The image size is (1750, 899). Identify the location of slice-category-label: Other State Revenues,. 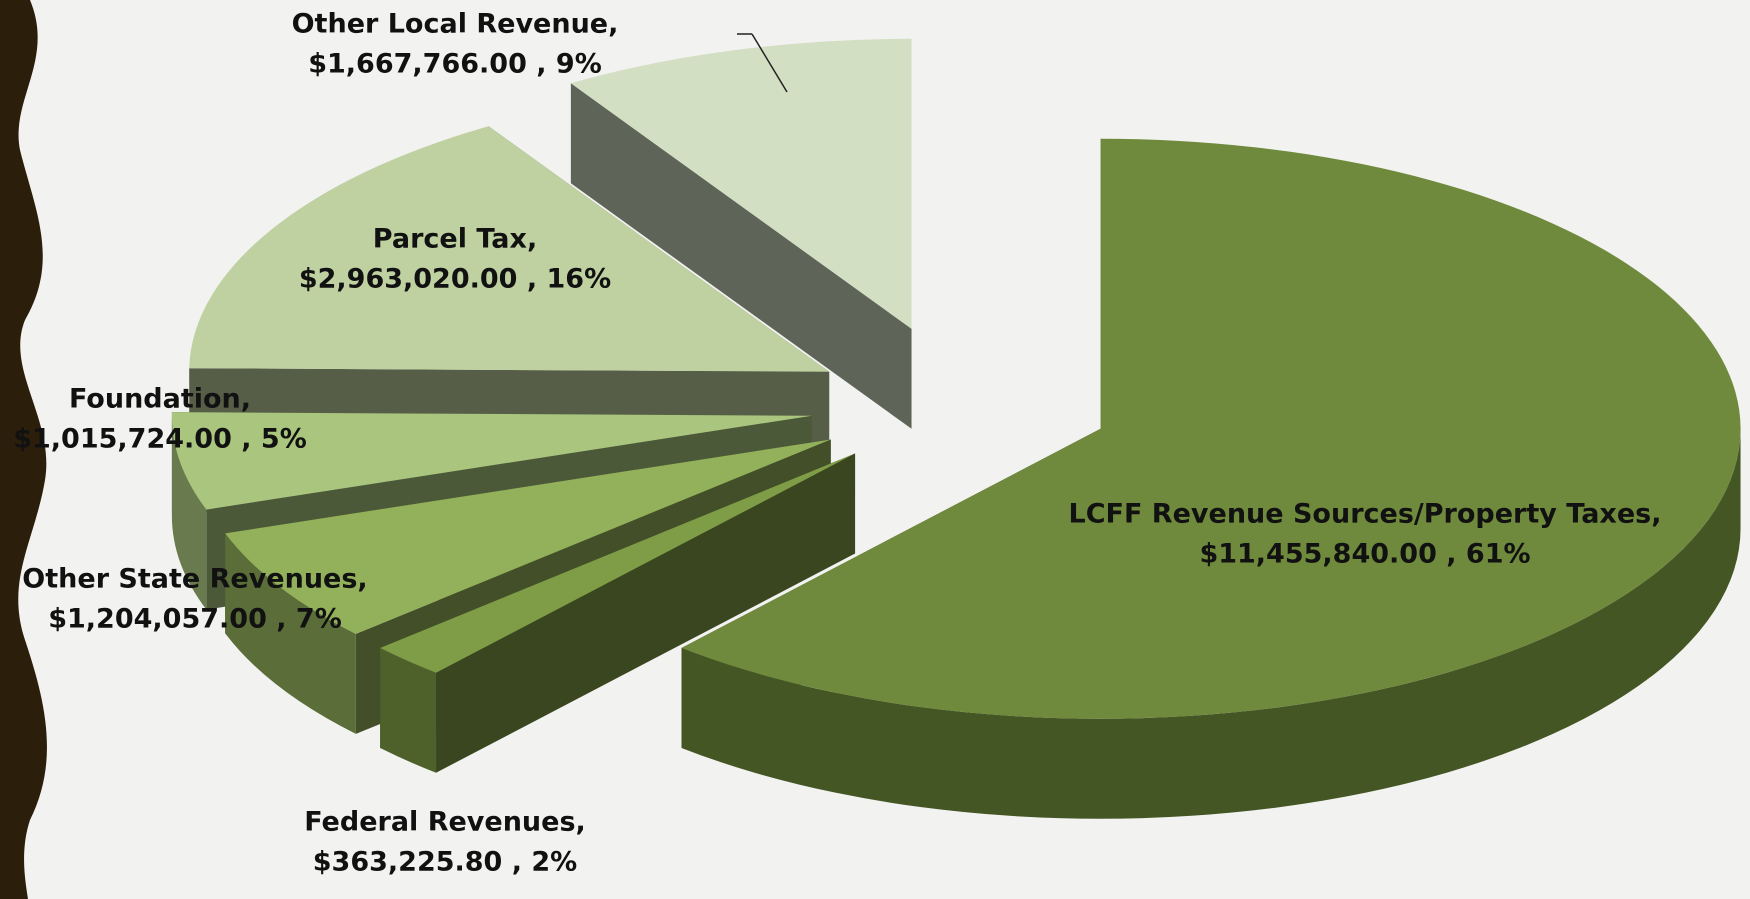
(194, 579).